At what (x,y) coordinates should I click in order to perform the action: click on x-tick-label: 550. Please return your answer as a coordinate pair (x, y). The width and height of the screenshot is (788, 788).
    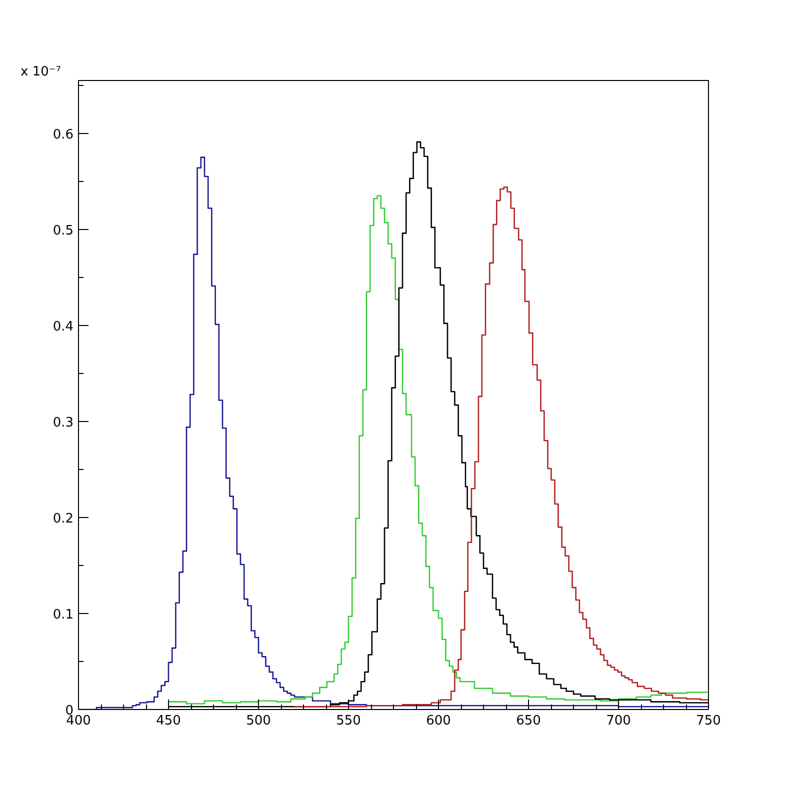
    Looking at the image, I should click on (348, 721).